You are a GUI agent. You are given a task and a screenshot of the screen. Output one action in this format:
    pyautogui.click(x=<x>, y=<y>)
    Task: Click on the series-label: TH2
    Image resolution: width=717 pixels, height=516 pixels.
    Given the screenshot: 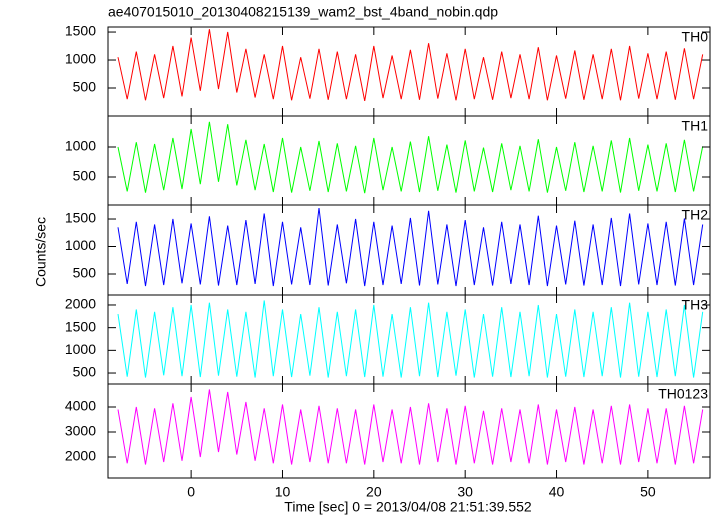 What is the action you would take?
    pyautogui.click(x=695, y=215)
    